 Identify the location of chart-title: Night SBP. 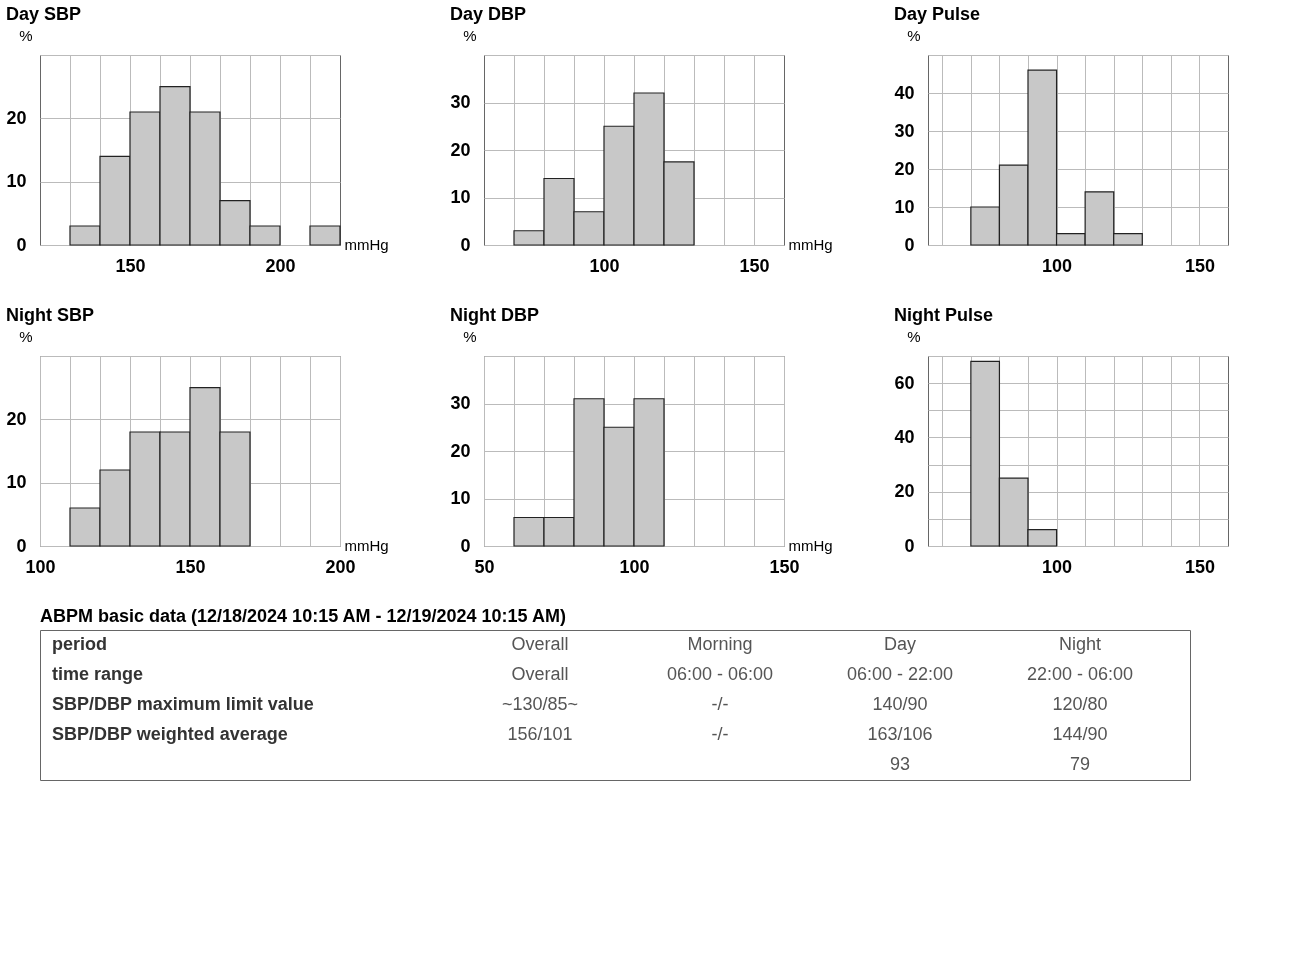
(49, 315).